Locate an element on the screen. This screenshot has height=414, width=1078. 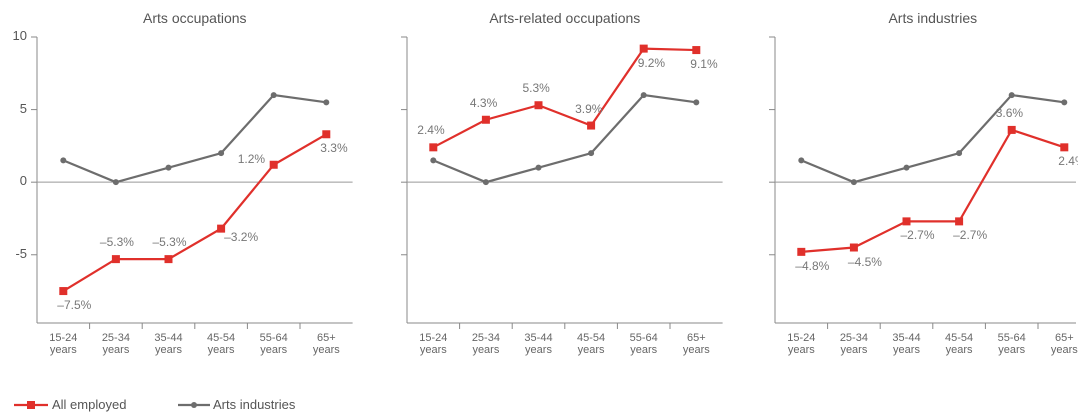
data-label: –4.8% is located at coordinates (812, 265).